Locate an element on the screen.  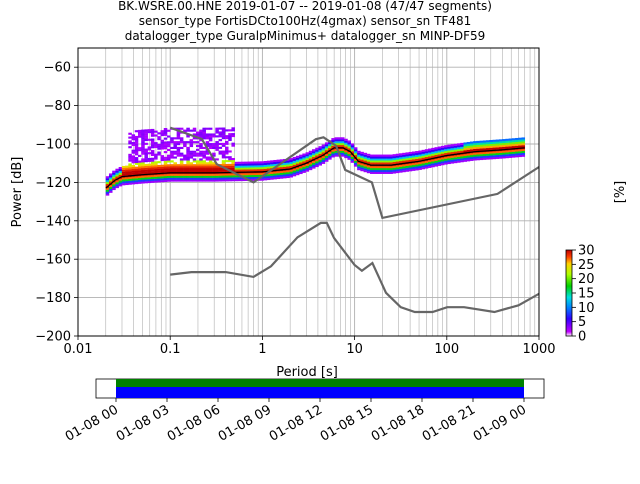
x-tick-label: 0.01 is located at coordinates (78, 349).